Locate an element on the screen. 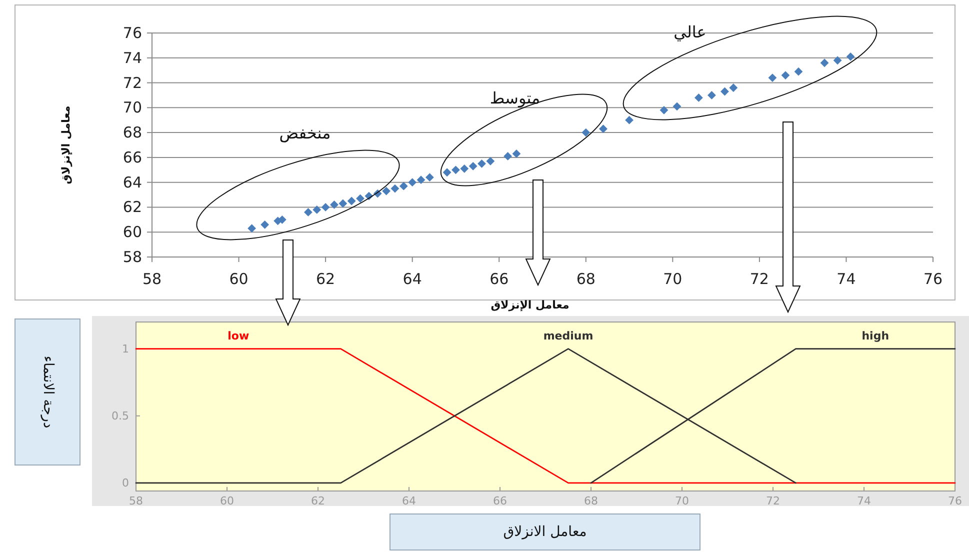  y-tick-label: 68 is located at coordinates (132, 133).